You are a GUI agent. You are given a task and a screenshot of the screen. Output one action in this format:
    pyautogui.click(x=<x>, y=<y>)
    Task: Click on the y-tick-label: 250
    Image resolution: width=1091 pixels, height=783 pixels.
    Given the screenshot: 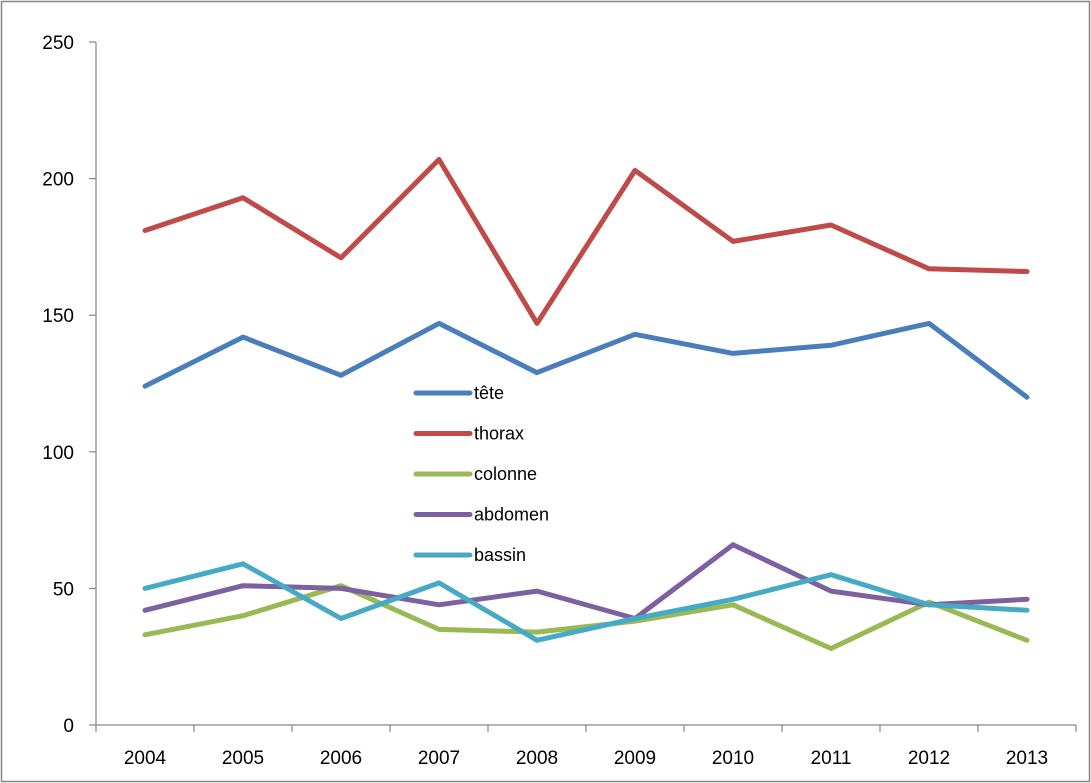 What is the action you would take?
    pyautogui.click(x=58, y=43)
    